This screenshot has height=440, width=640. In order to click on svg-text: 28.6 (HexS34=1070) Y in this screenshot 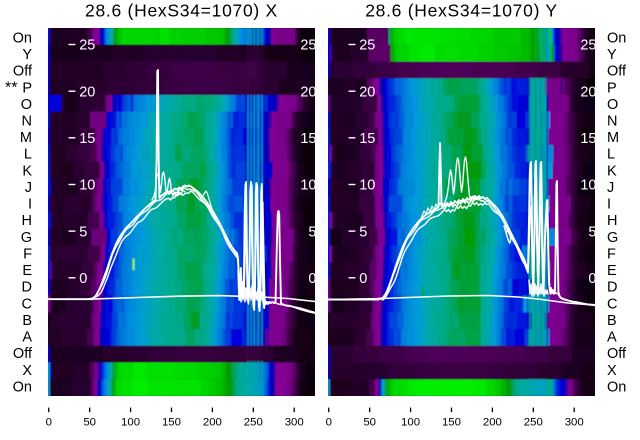, I will do `click(461, 11)`.